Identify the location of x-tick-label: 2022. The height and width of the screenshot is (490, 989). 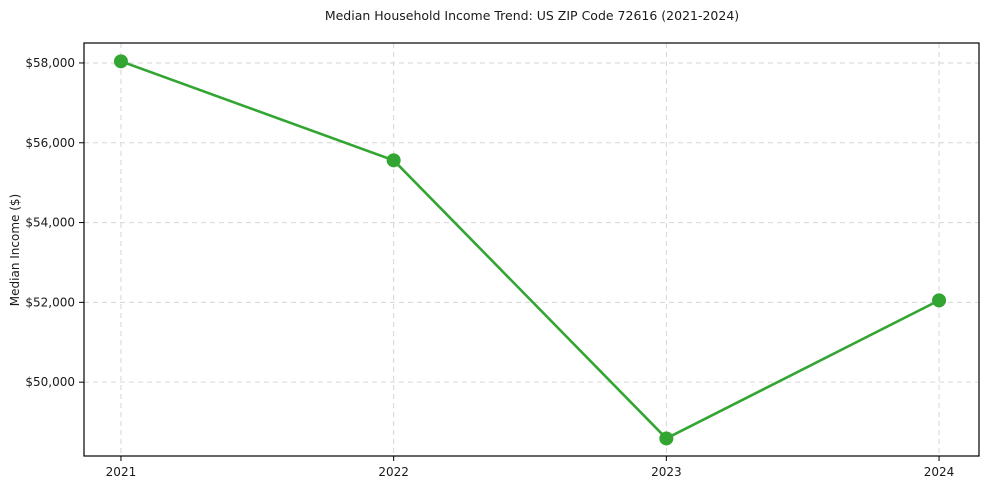
(393, 472).